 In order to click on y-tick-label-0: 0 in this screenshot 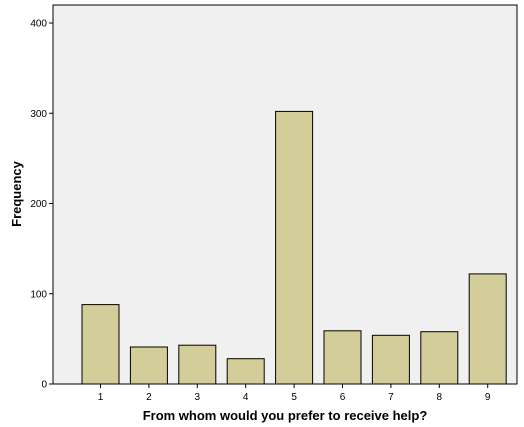, I will do `click(44, 385)`.